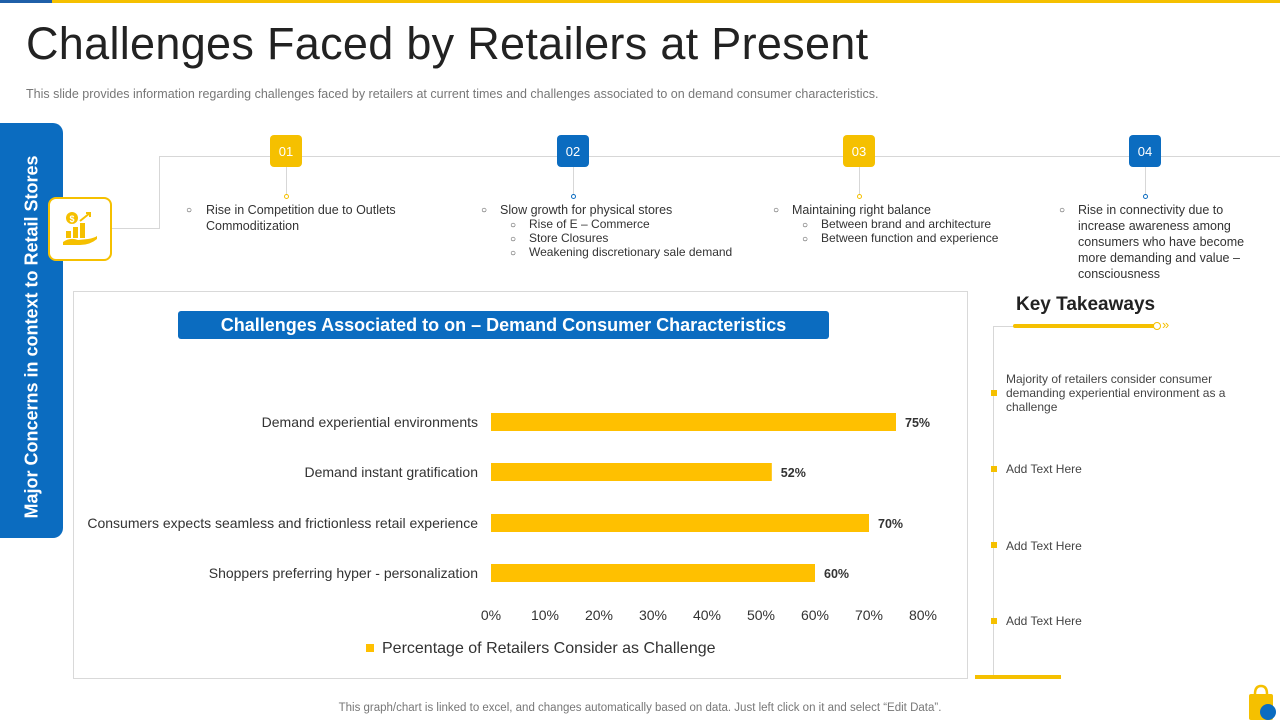 Image resolution: width=1280 pixels, height=720 pixels. Describe the element at coordinates (906, 224) in the screenshot. I see `concern-subpoint: Between brand and architecture` at that location.